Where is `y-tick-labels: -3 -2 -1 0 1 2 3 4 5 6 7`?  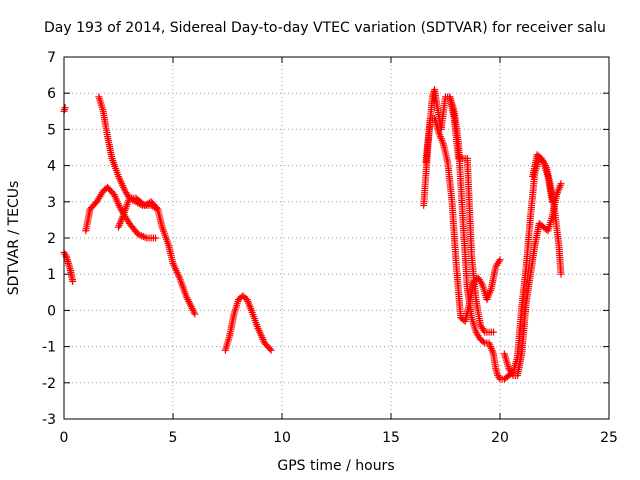 y-tick-labels: -3 -2 -1 0 1 2 3 4 5 6 7 is located at coordinates (49, 239).